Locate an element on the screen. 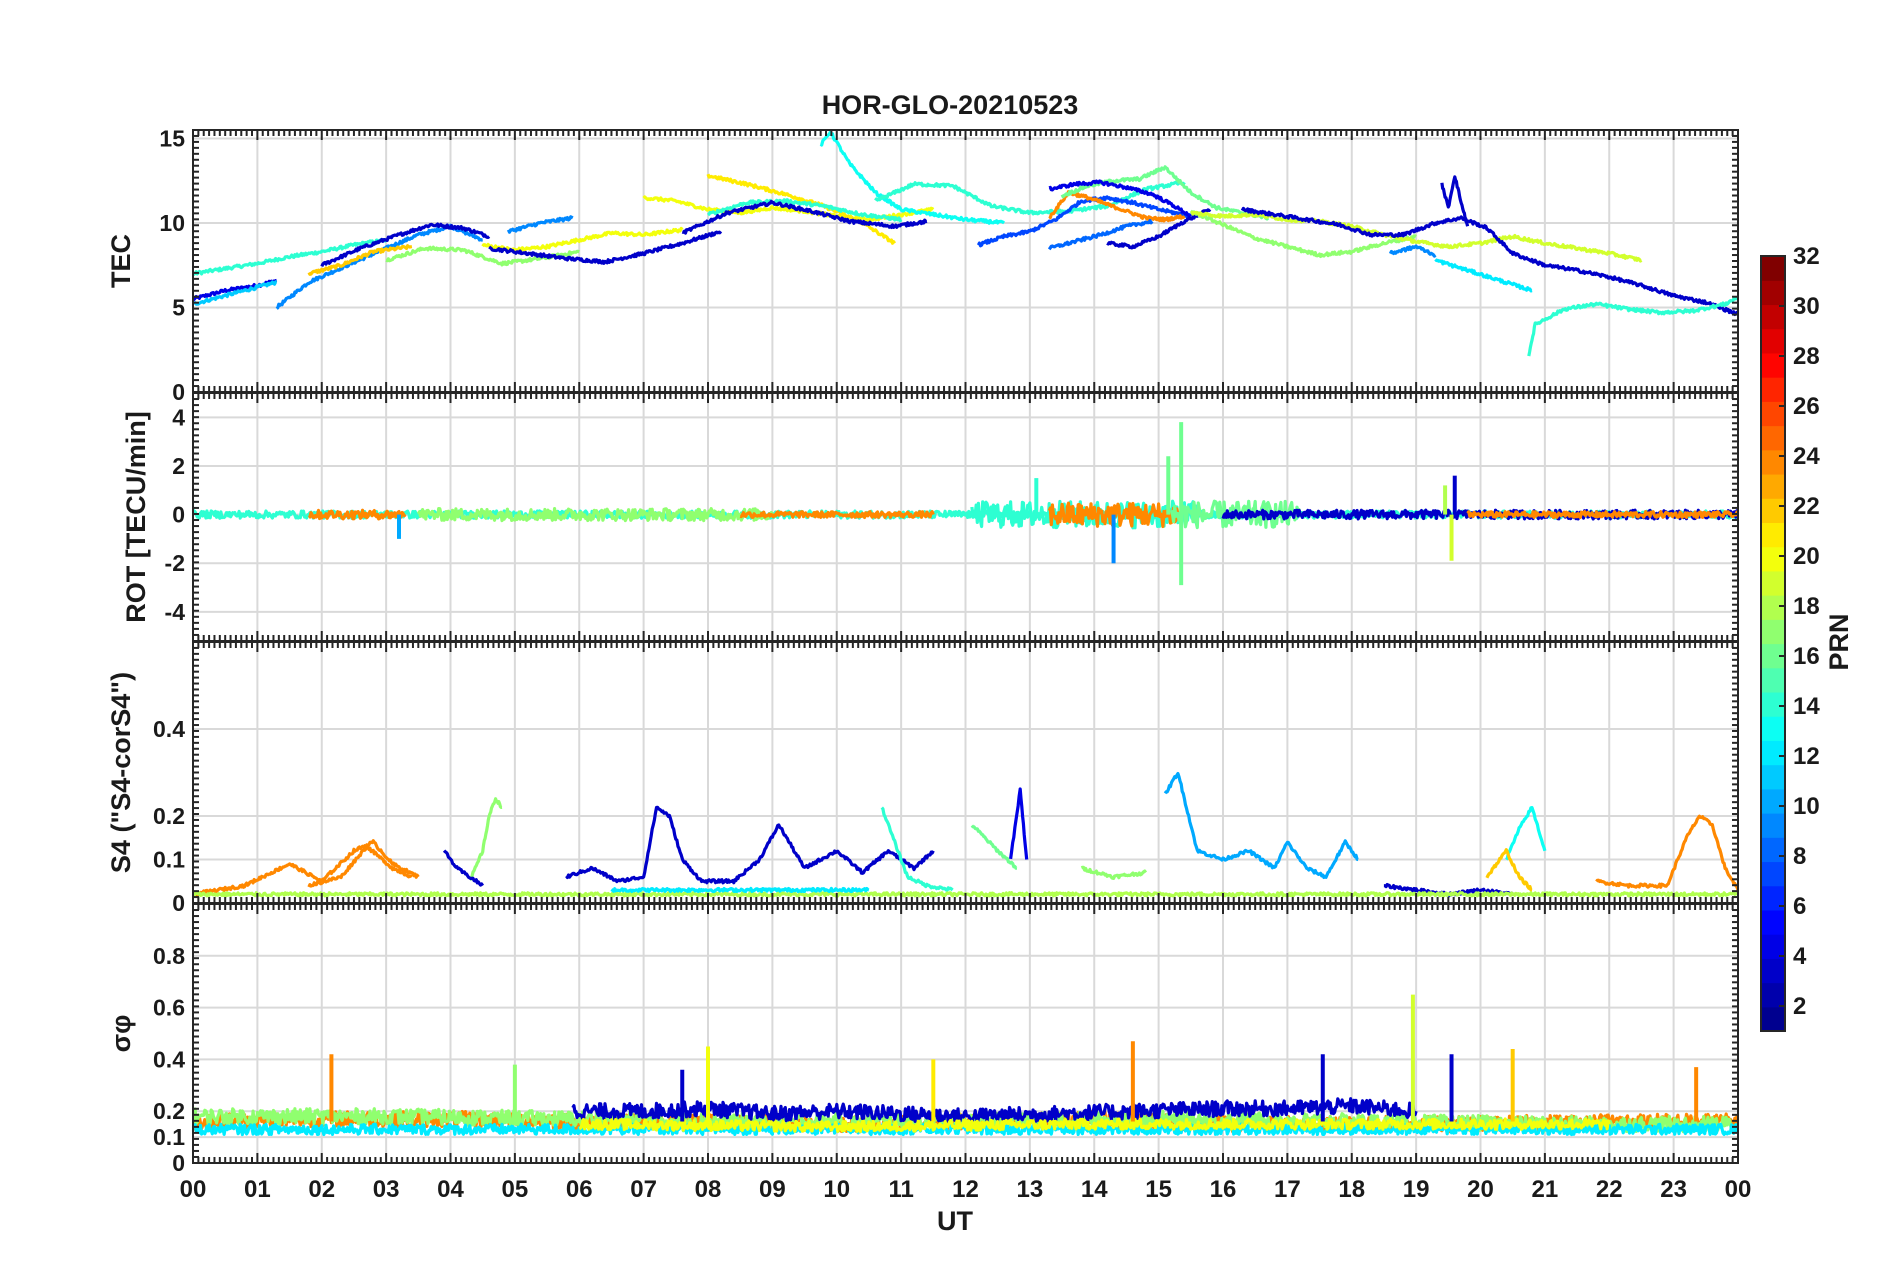 The image size is (1902, 1272). x-tick-label: 15 is located at coordinates (1158, 1189).